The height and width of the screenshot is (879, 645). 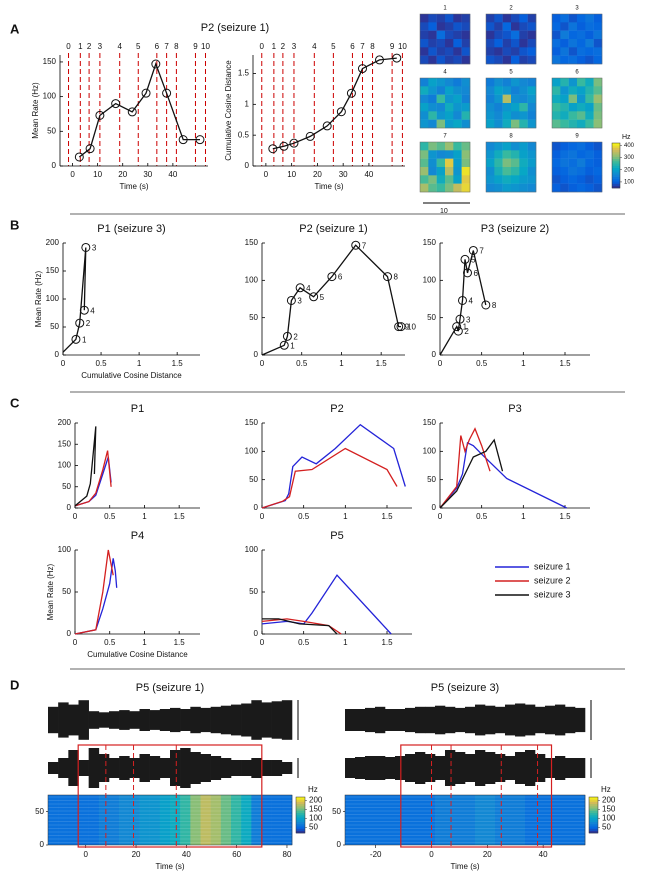 I want to click on x-tick-label: 10, so click(x=97, y=174).